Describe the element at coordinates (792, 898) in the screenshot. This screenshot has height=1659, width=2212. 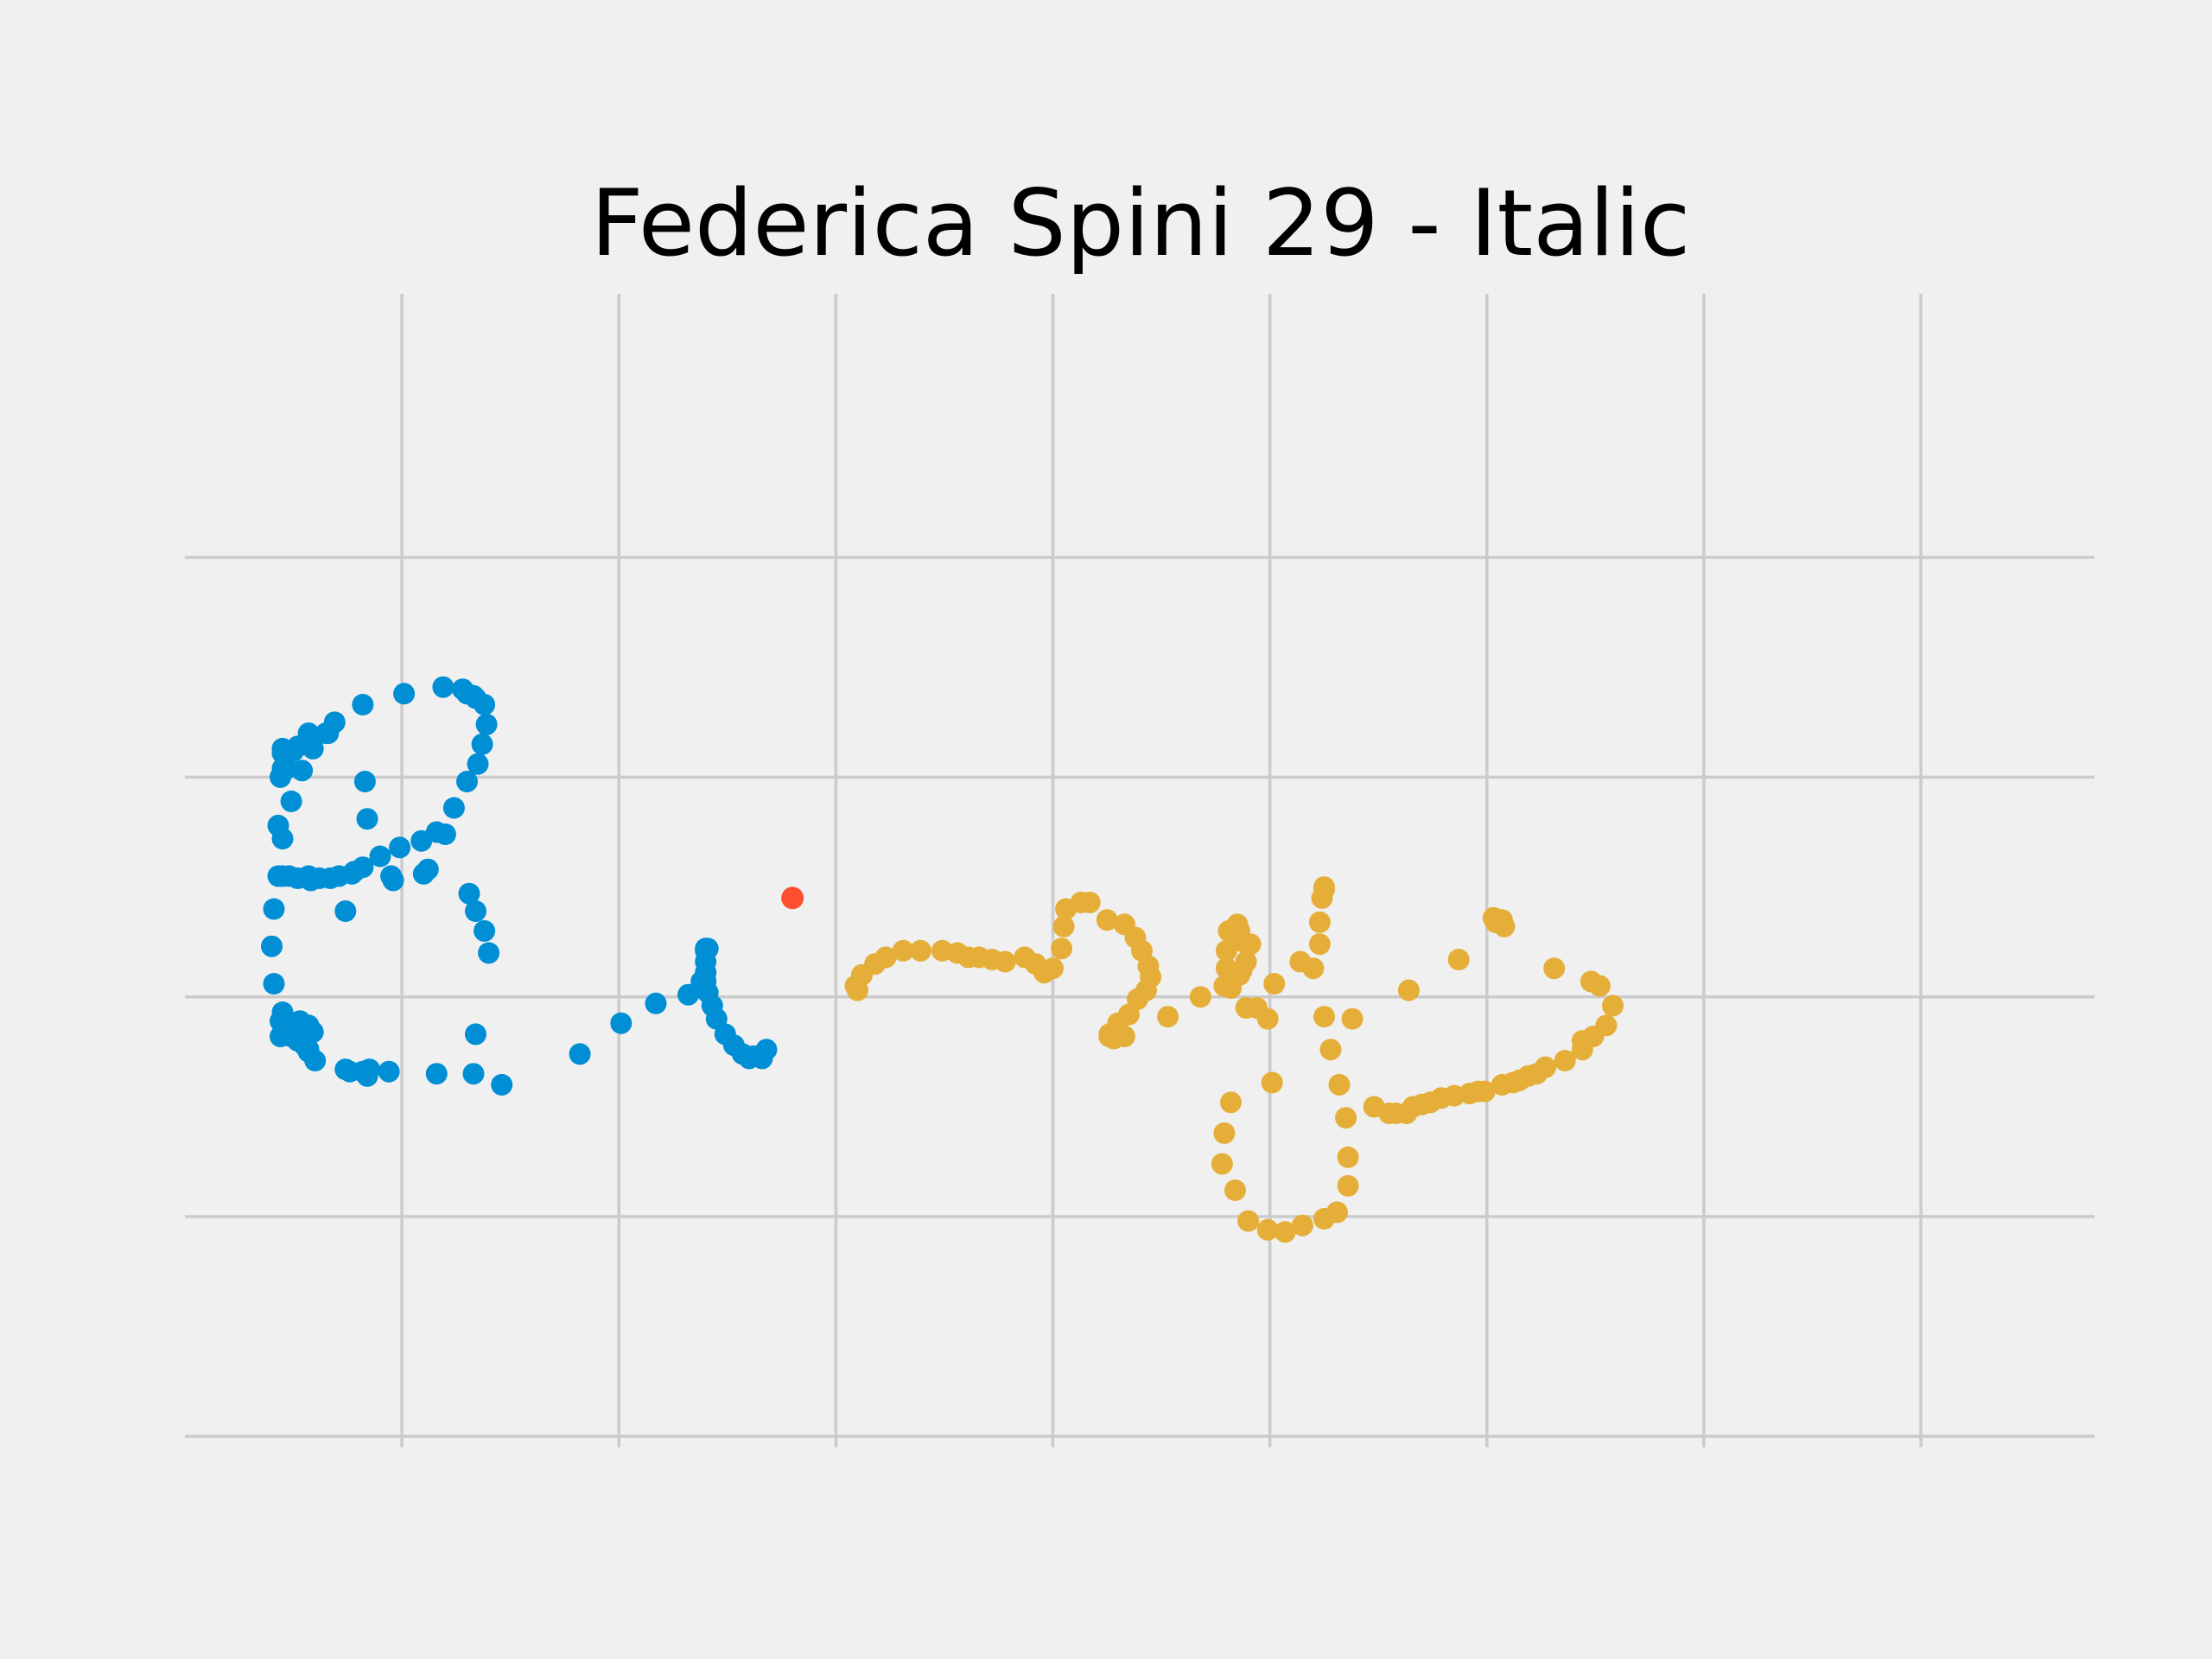
I see `marker-point` at that location.